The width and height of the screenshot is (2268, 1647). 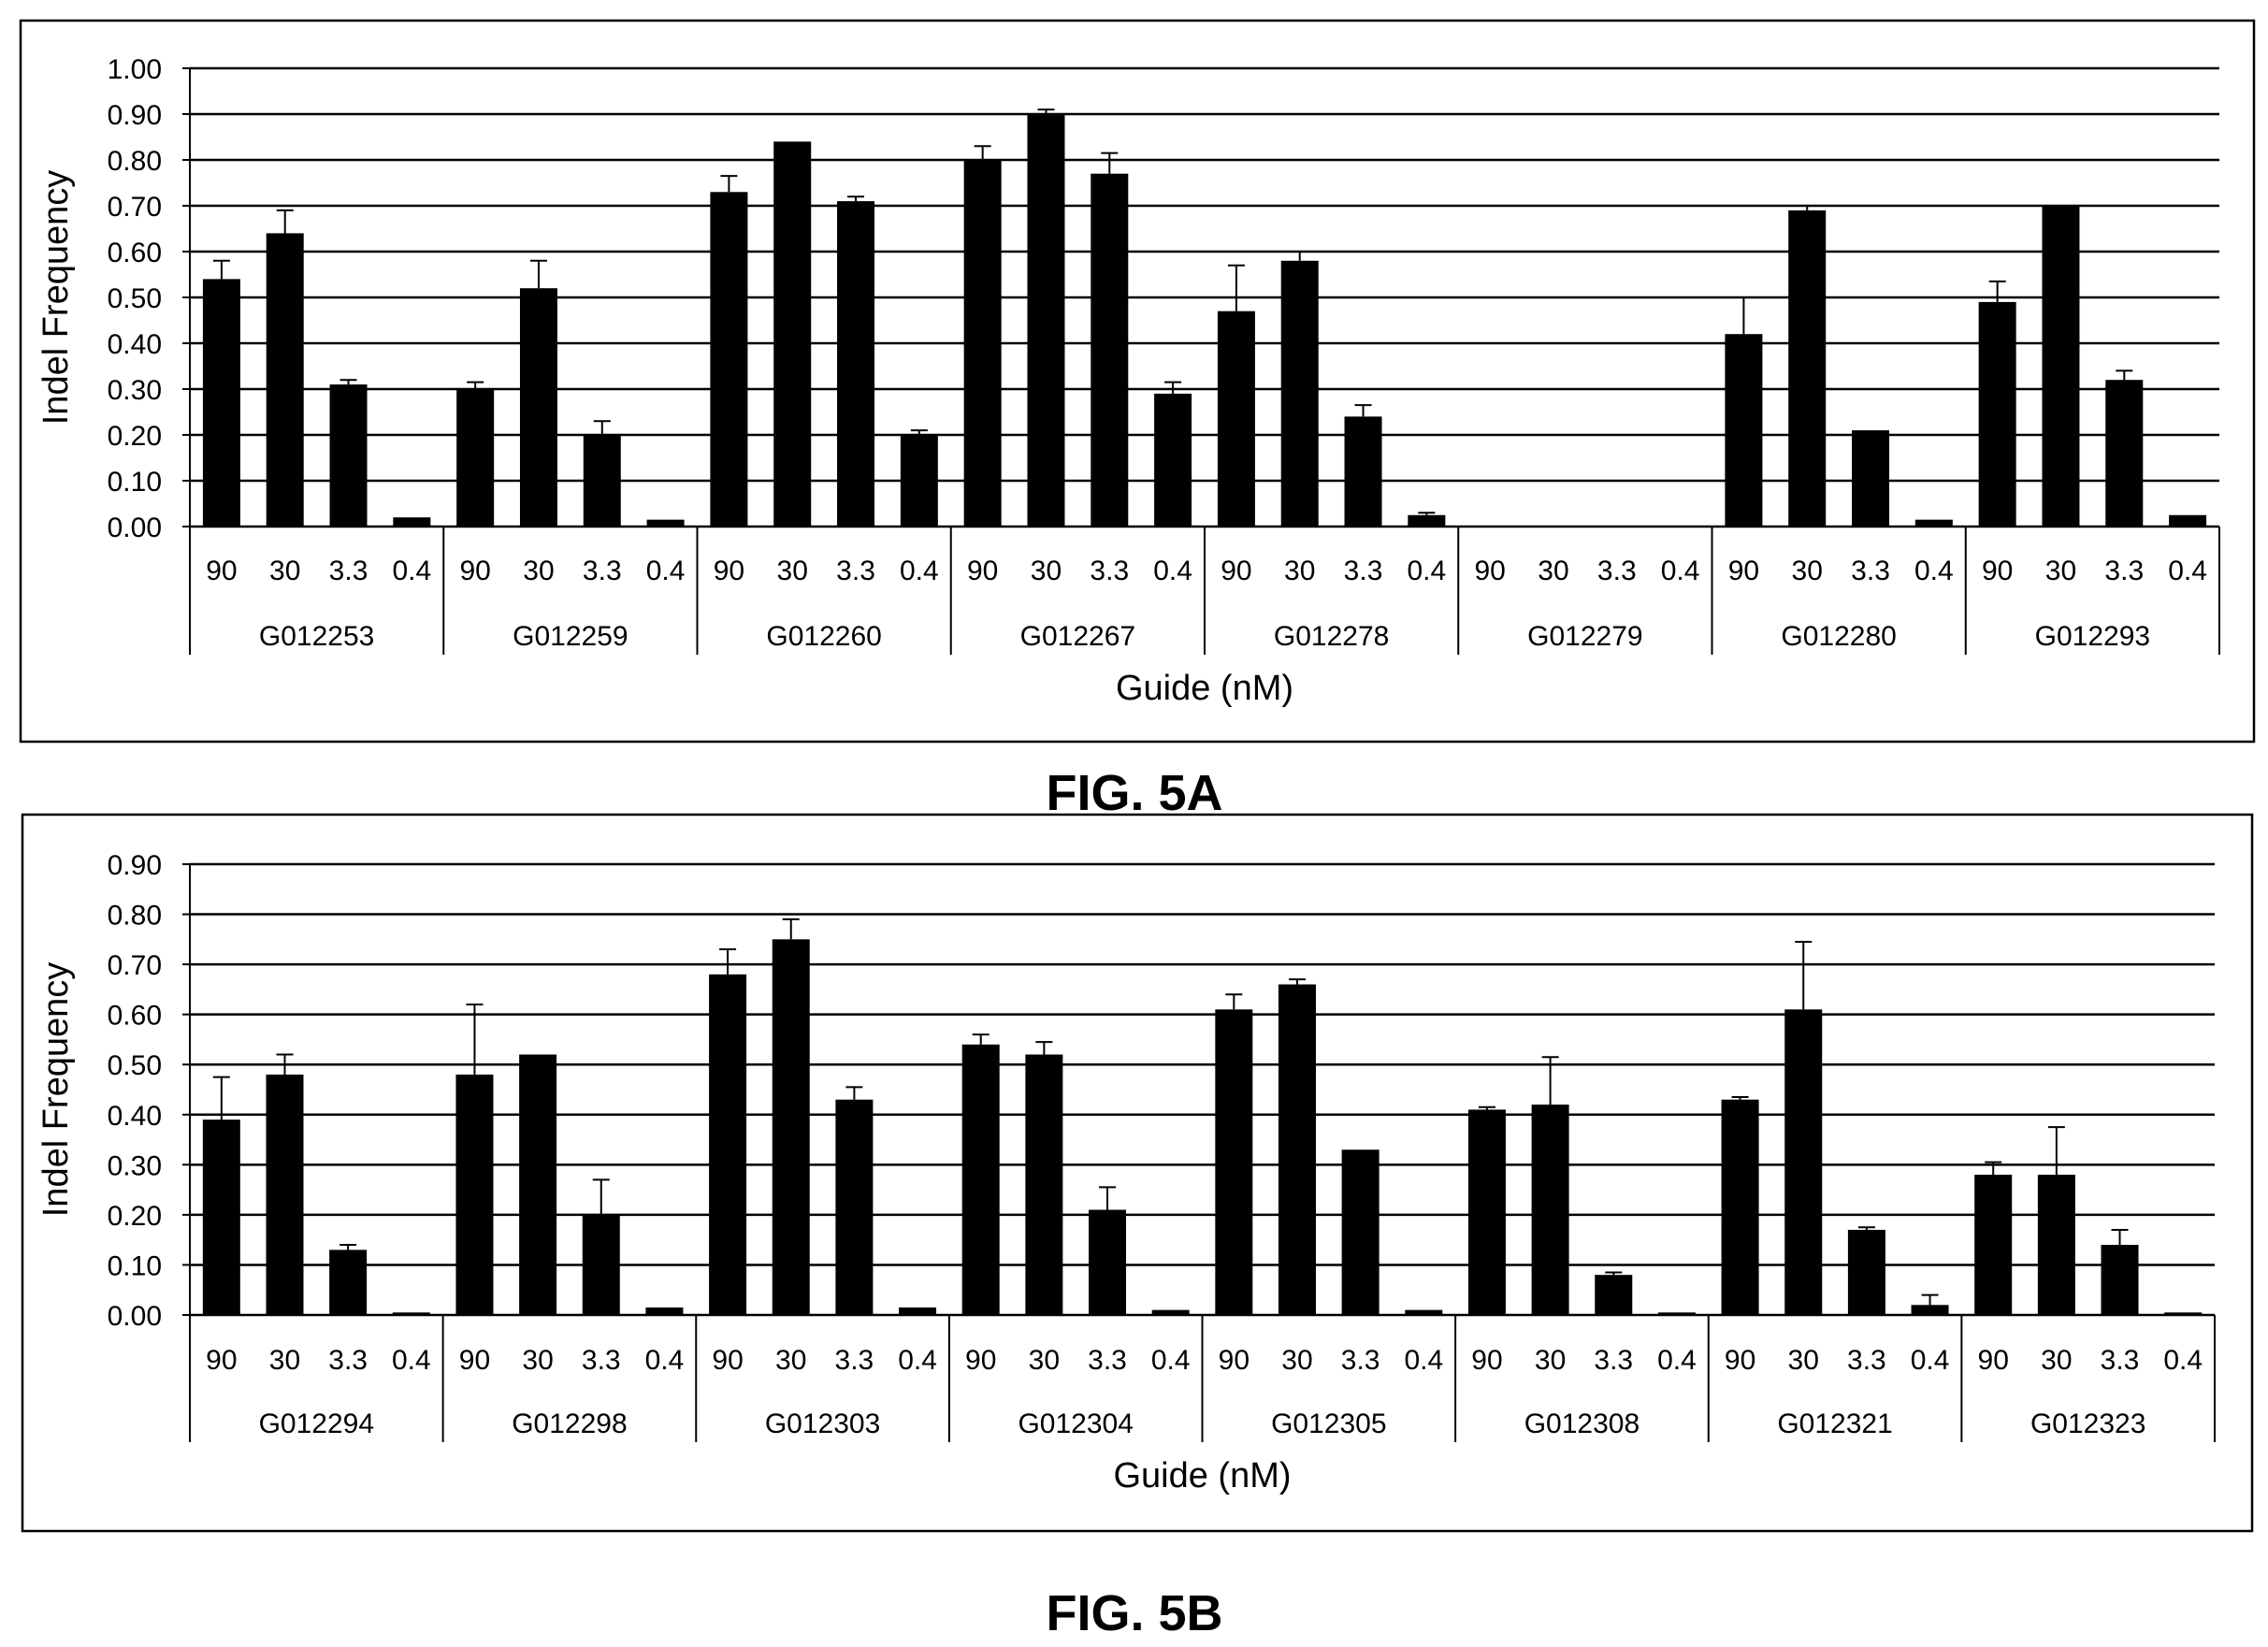 I want to click on guide-label: G012293, so click(x=2092, y=636).